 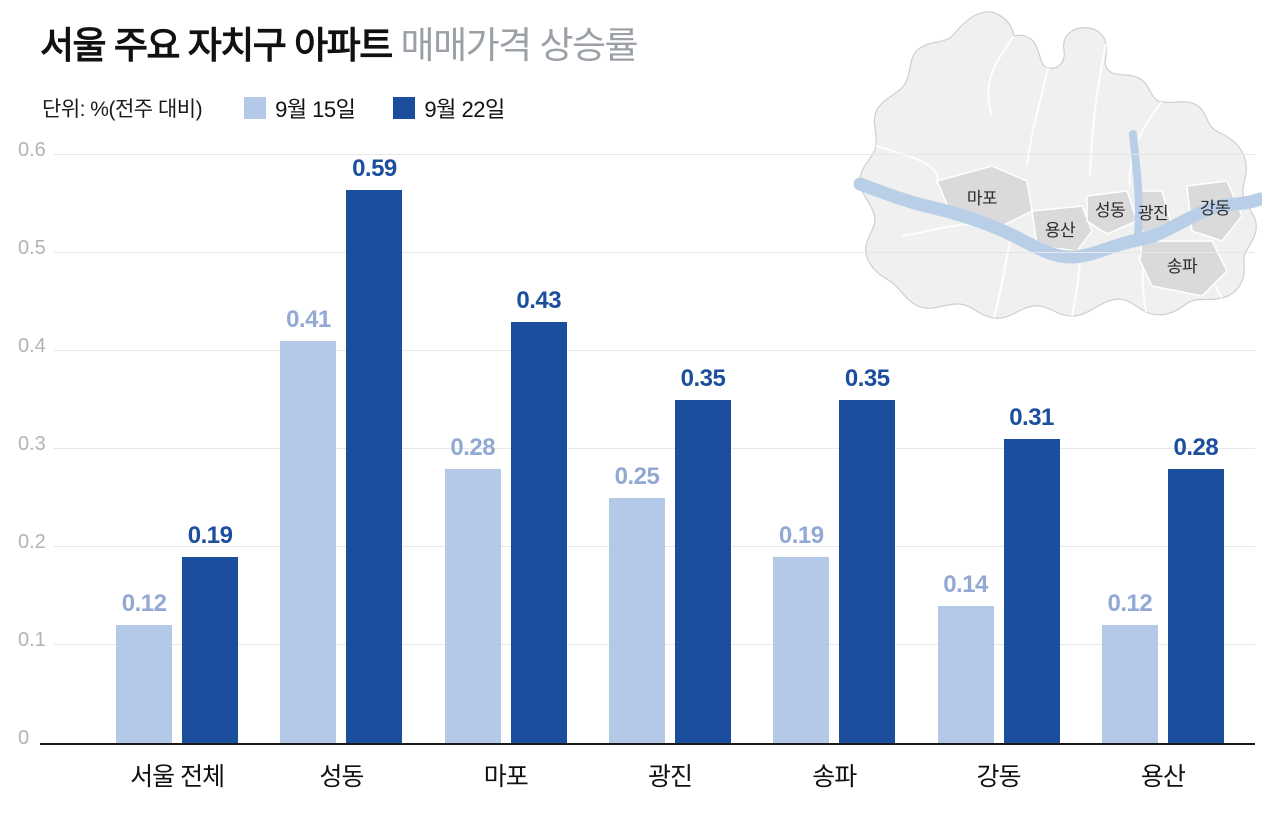 What do you see at coordinates (308, 320) in the screenshot?
I see `bar-value-label-sep15: 0.41` at bounding box center [308, 320].